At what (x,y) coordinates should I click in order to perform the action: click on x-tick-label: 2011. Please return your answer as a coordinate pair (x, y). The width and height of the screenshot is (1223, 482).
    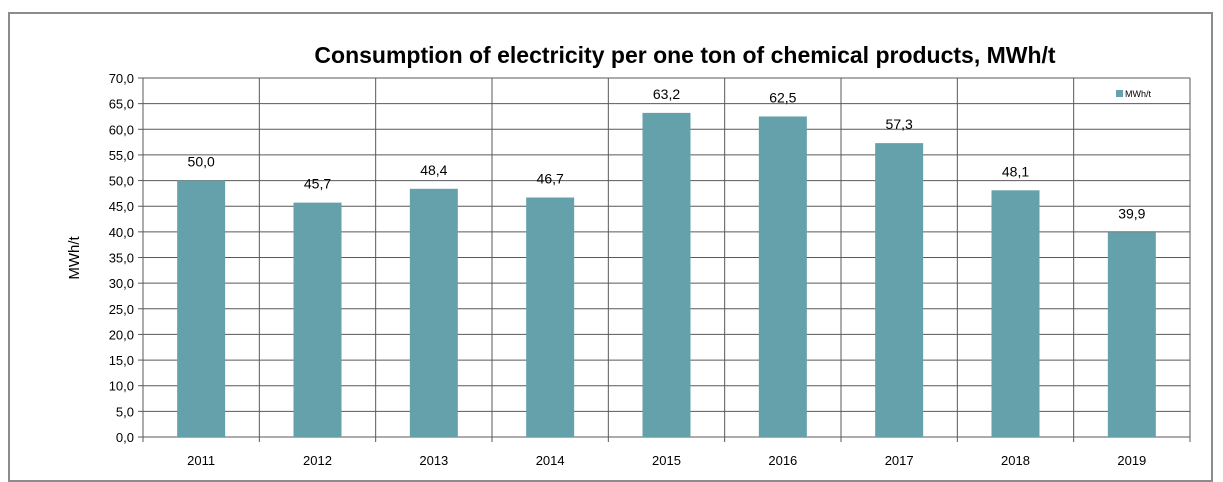
    Looking at the image, I should click on (201, 460).